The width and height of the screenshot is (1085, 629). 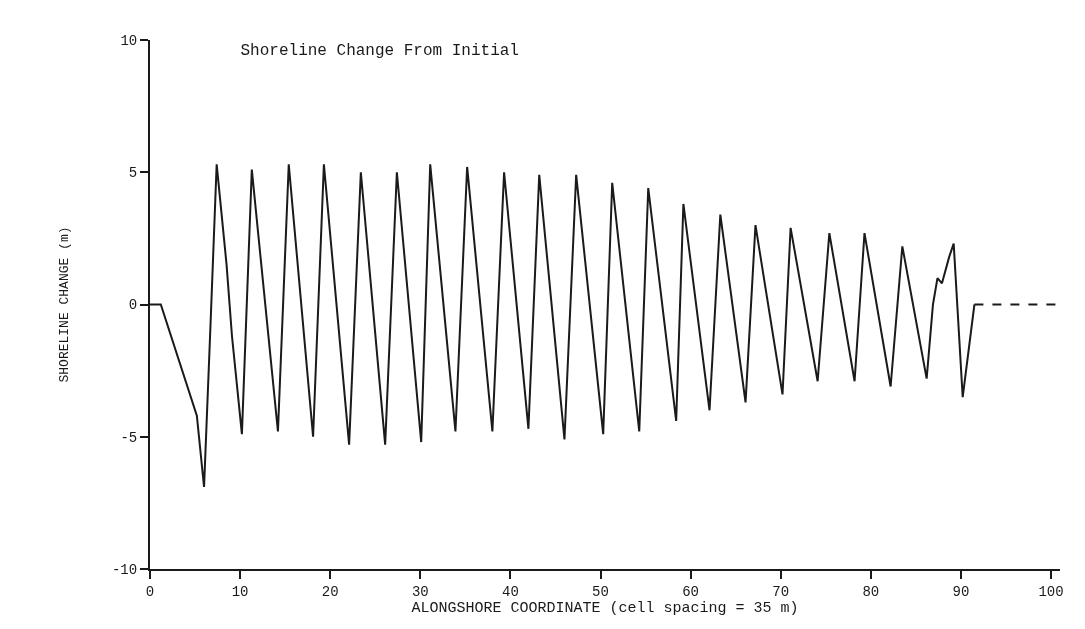 I want to click on x-tick-label: 60, so click(x=690, y=591).